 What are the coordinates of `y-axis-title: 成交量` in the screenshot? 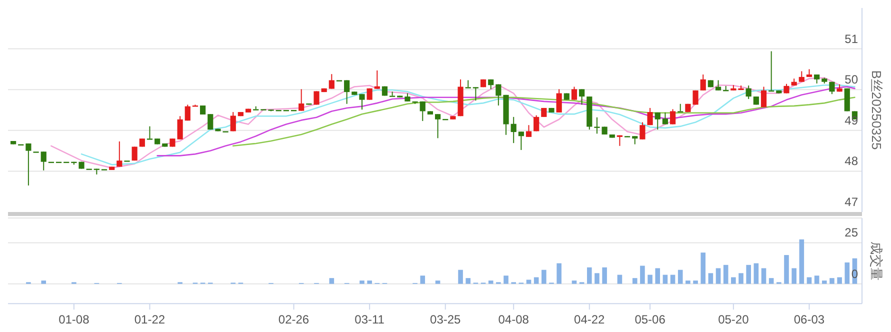 It's located at (876, 260).